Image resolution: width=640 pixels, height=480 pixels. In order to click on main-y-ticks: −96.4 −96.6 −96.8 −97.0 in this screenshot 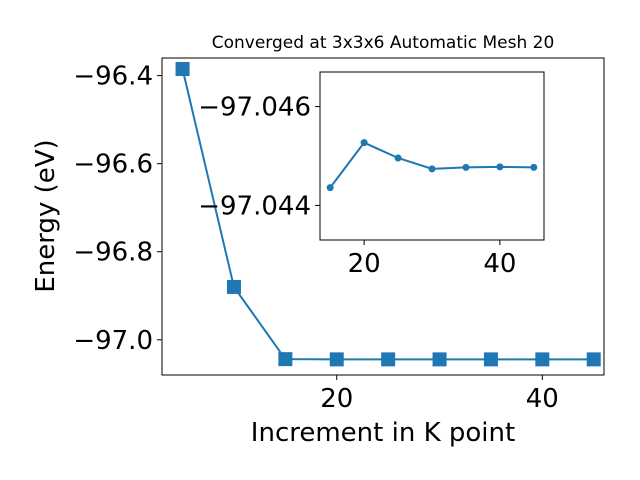, I will do `click(117, 209)`.